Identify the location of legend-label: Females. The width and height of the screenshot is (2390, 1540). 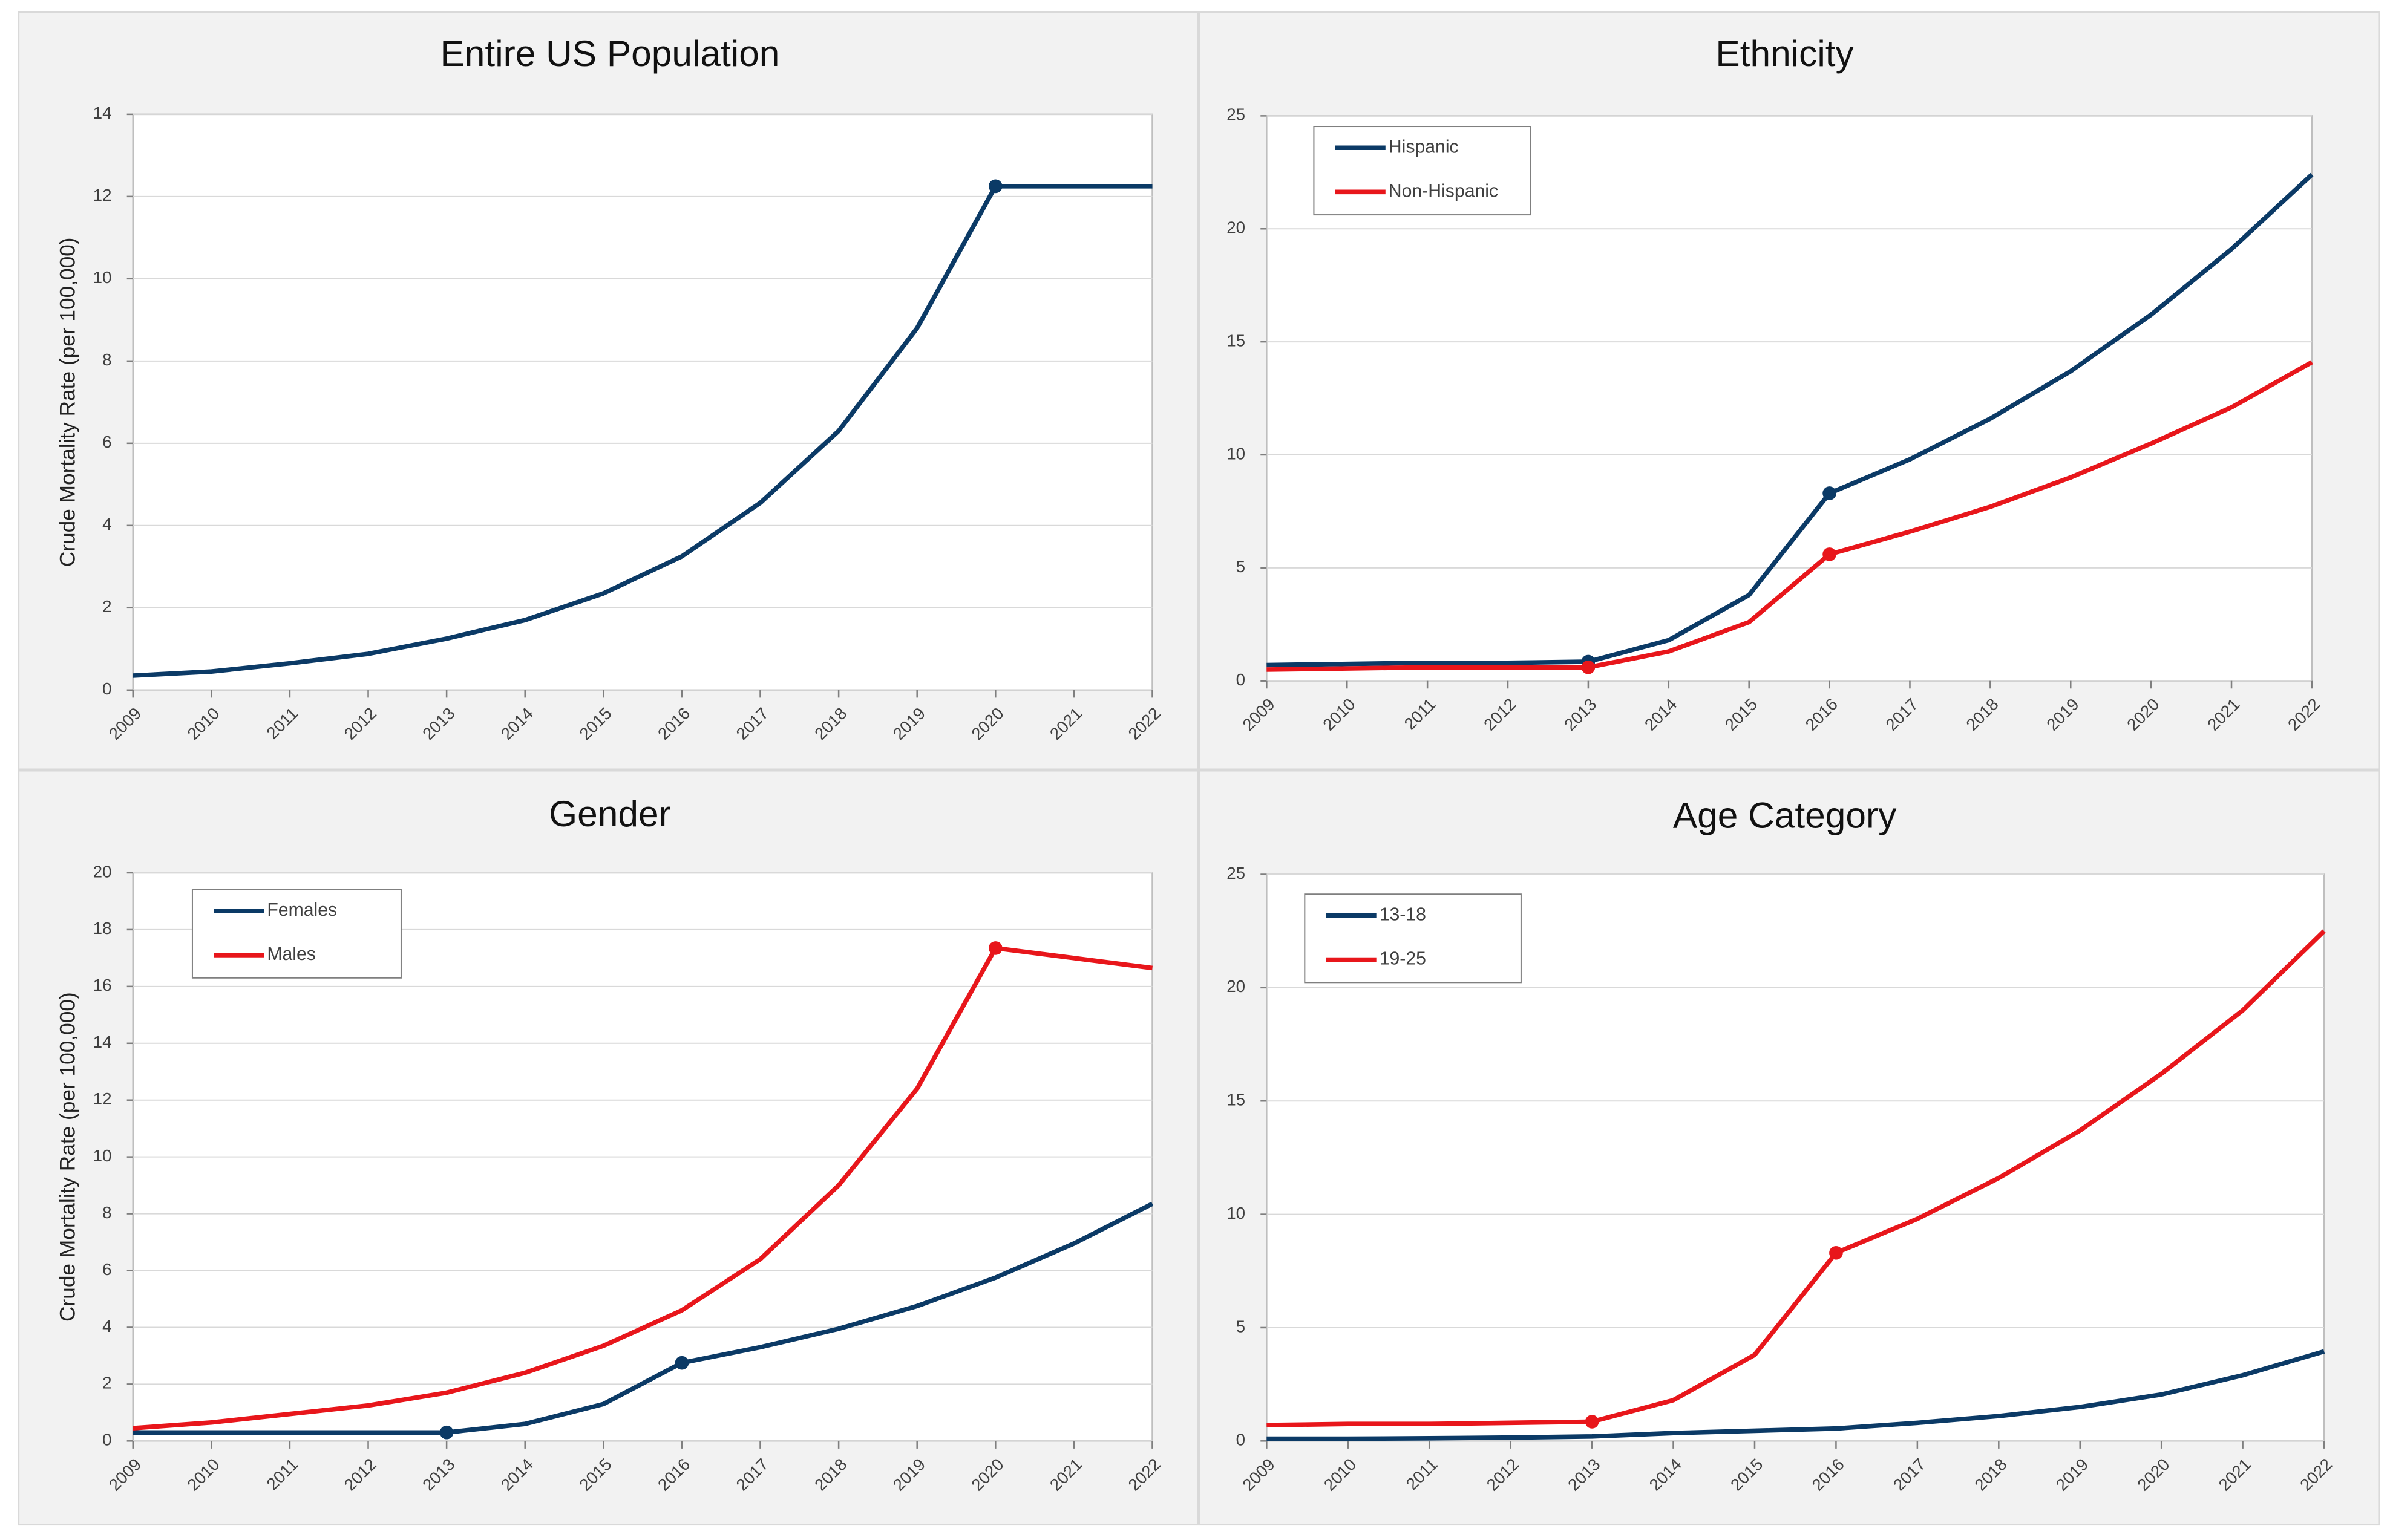
(302, 910).